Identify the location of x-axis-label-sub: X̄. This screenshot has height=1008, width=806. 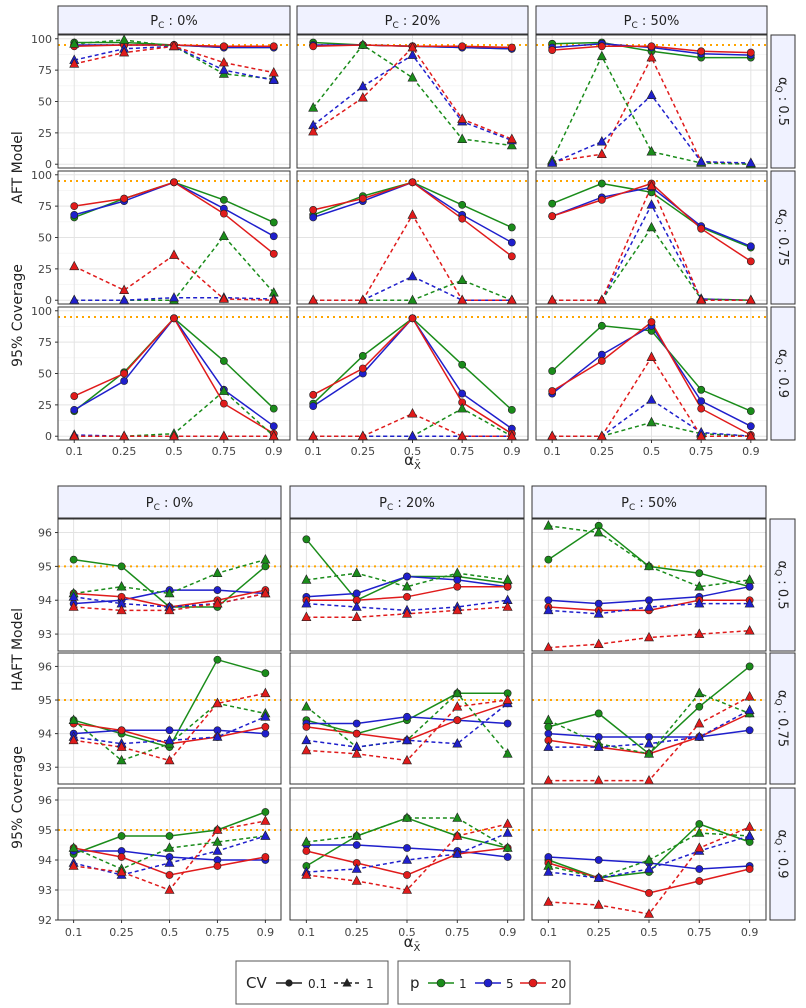
(417, 947).